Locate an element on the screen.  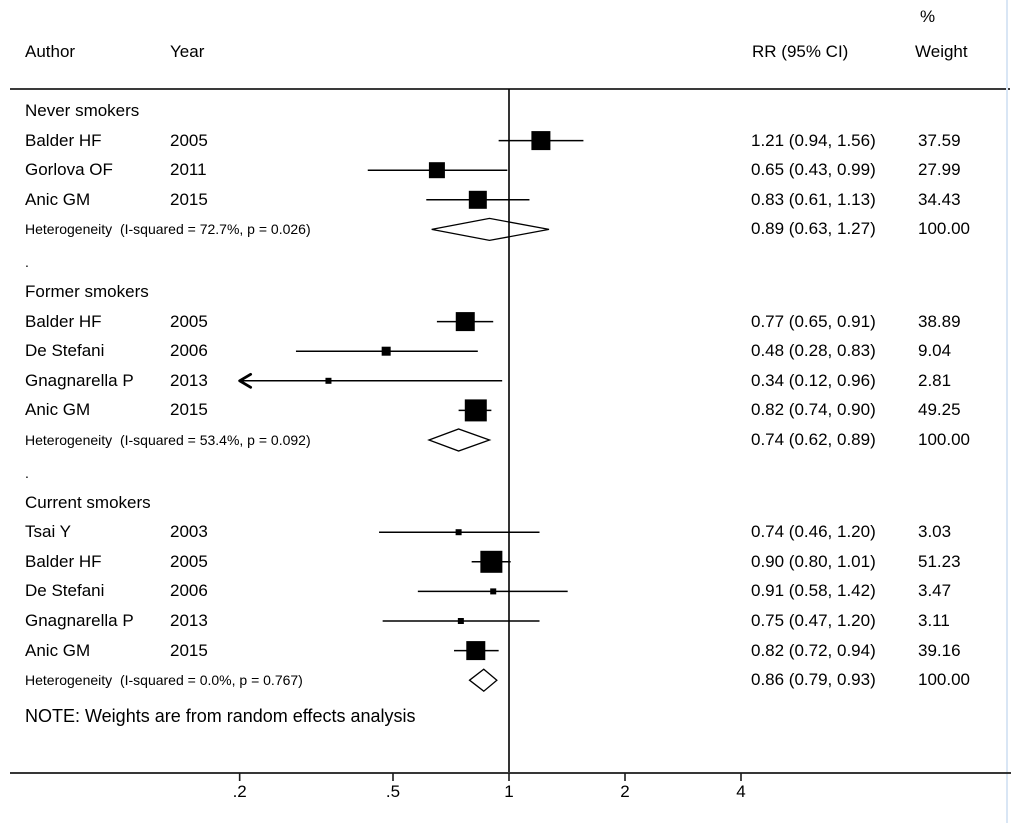
group-label: Current smokers is located at coordinates (88, 502).